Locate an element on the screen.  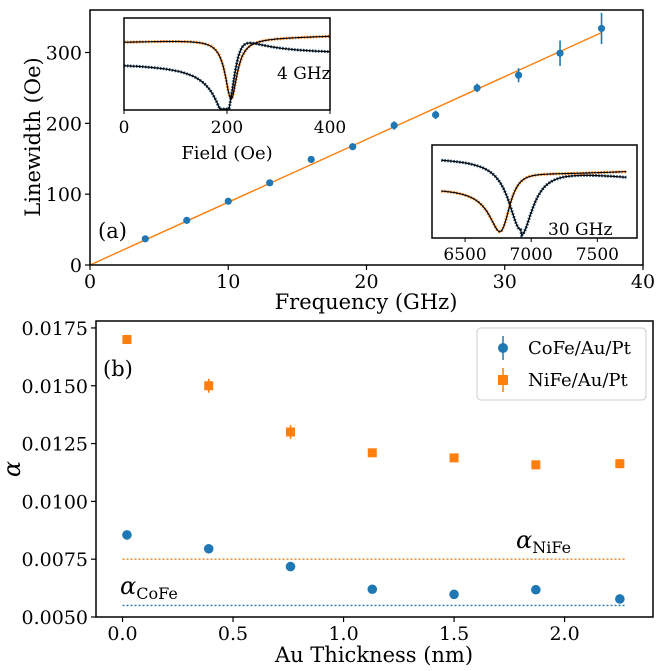
y-tick-label: 200 is located at coordinates (64, 124).